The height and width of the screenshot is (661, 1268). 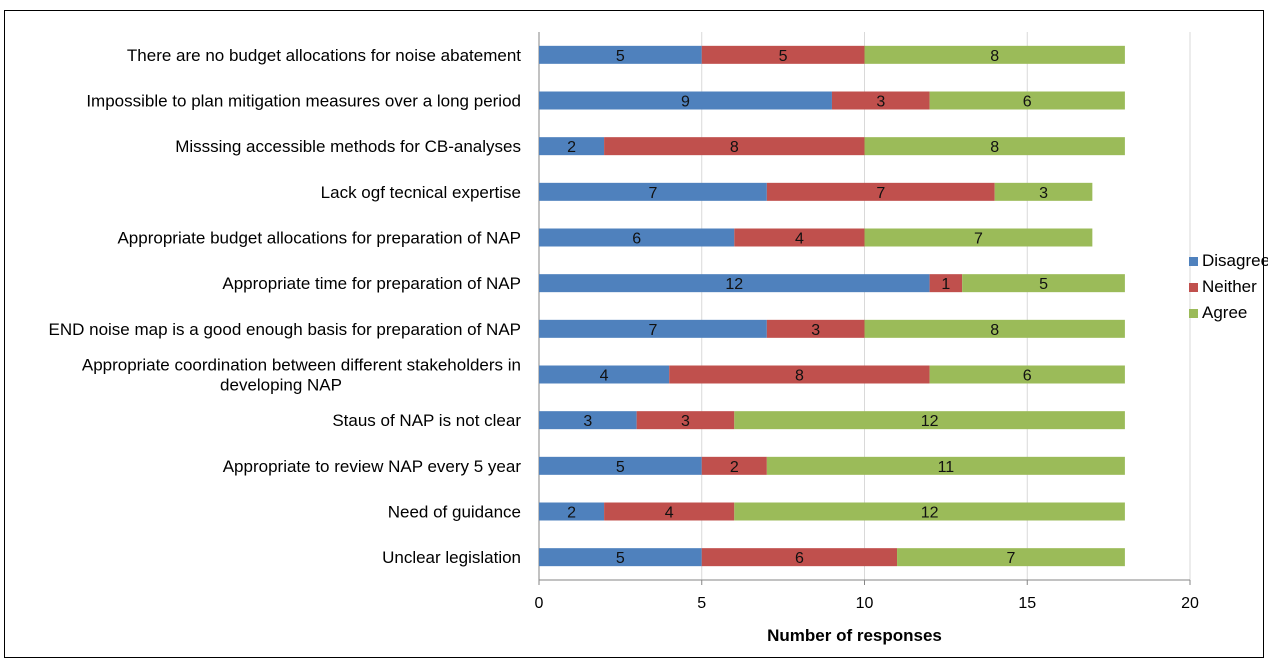 What do you see at coordinates (701, 603) in the screenshot?
I see `x-tick-label: 5` at bounding box center [701, 603].